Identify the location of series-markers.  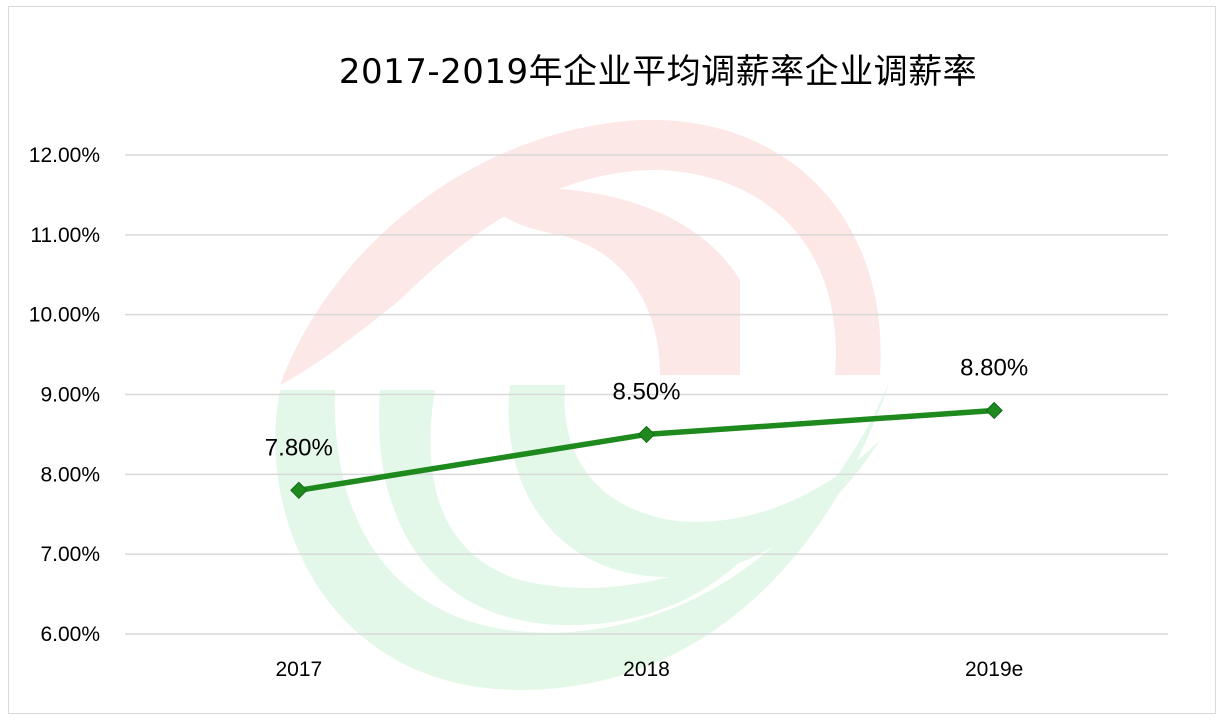
(646, 450).